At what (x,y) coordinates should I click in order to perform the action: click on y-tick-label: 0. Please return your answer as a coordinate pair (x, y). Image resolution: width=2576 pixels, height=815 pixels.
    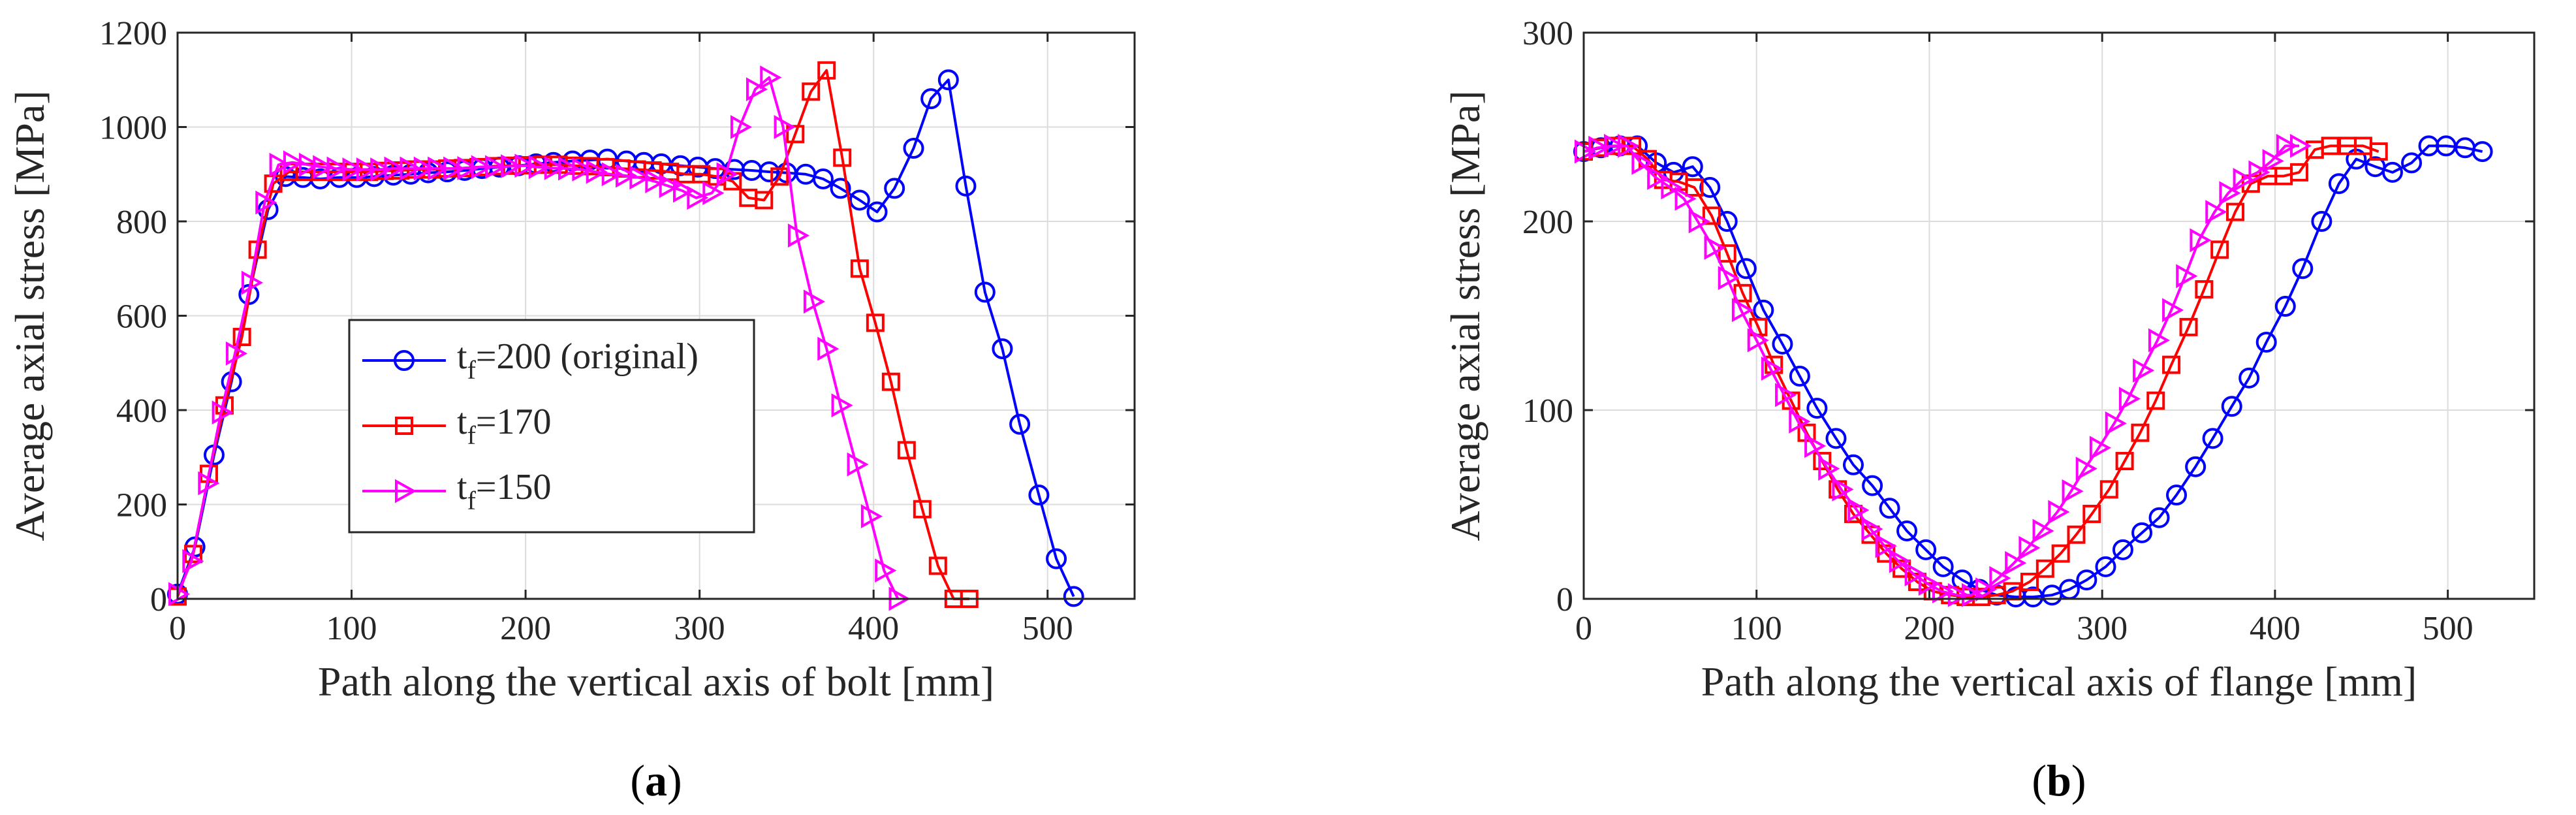
    Looking at the image, I should click on (158, 599).